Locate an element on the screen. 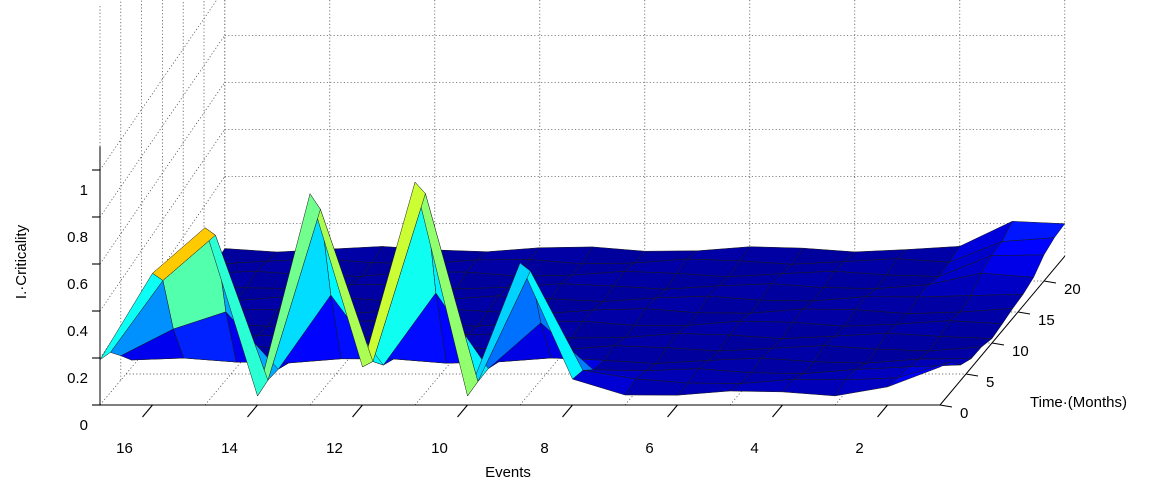 The image size is (1158, 482). x-tick-label: 10 is located at coordinates (439, 448).